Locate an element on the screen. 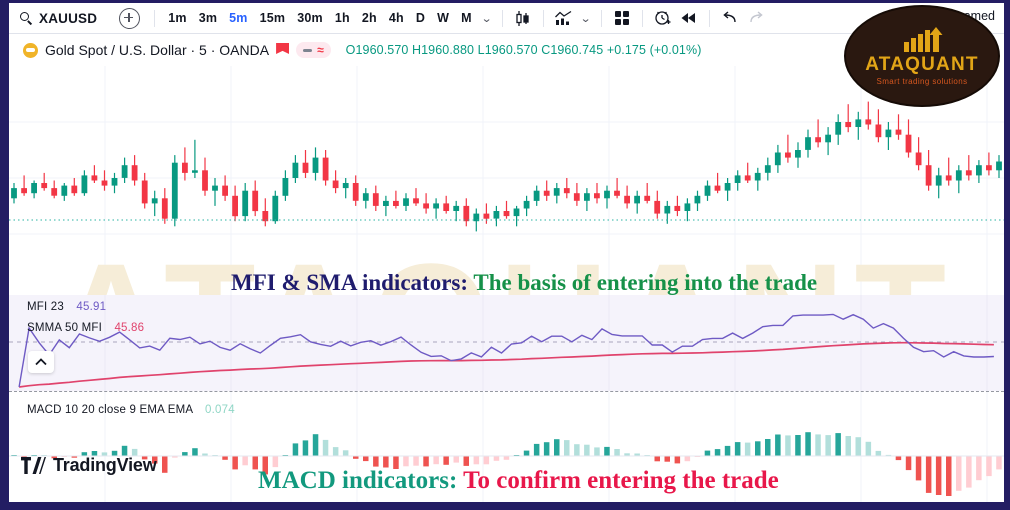 This screenshot has height=510, width=1010. timeframe-d: D is located at coordinates (420, 18).